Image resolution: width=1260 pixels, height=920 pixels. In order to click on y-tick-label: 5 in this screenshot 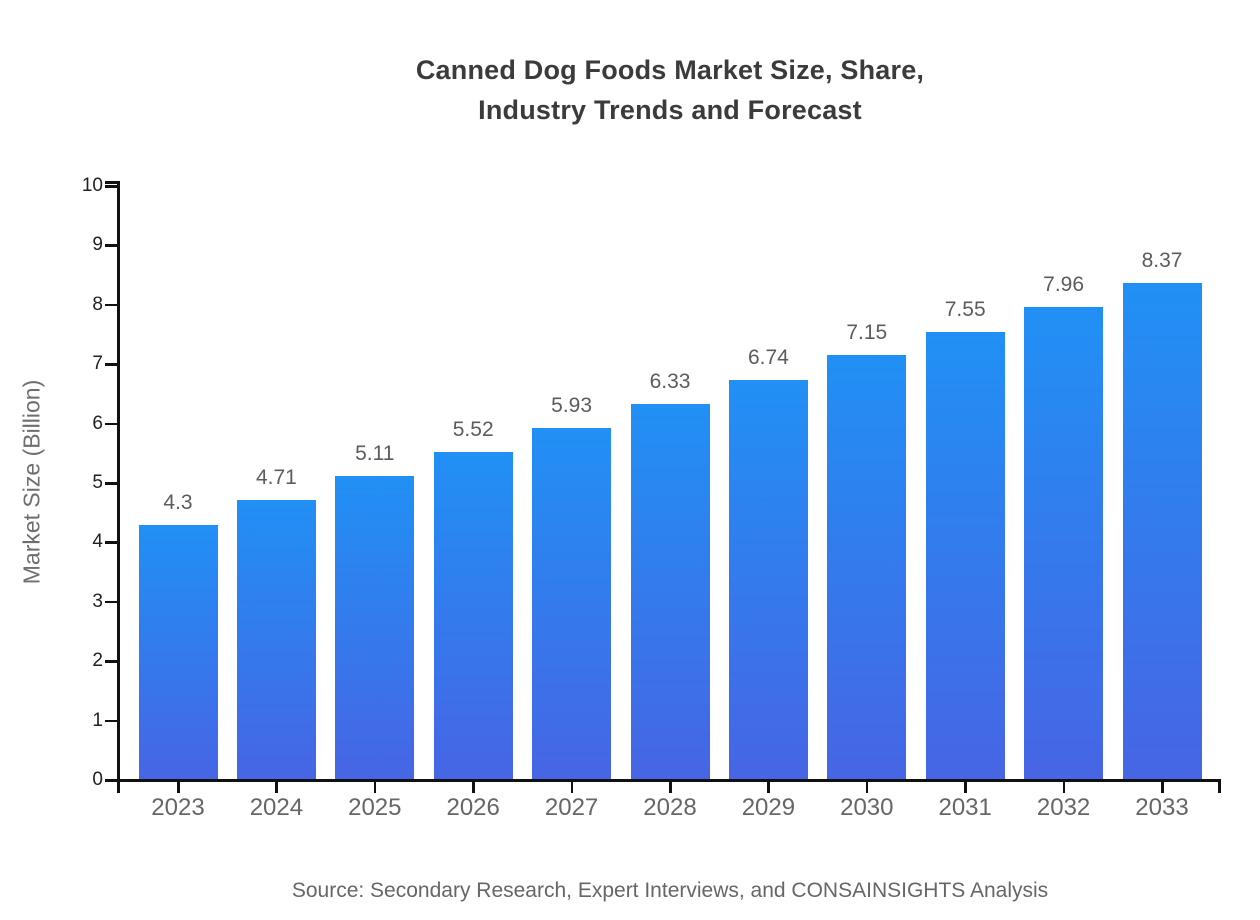, I will do `click(97, 482)`.